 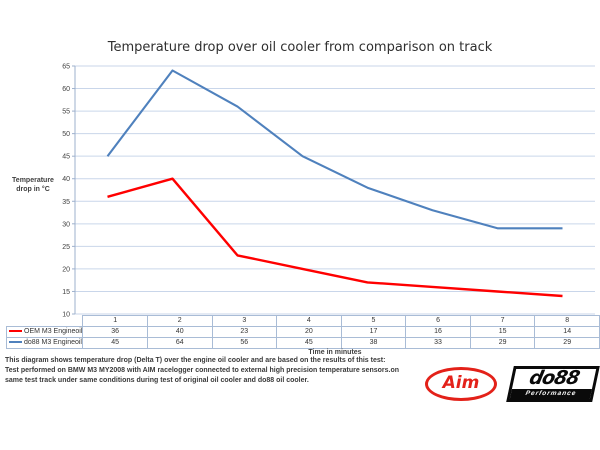 I want to click on aim-logo: Aim, so click(x=461, y=384).